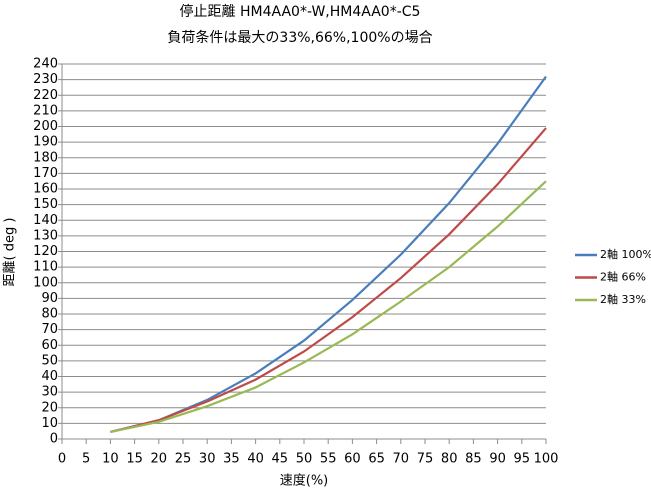 Image resolution: width=651 pixels, height=490 pixels. I want to click on legend-label: 2軸 100%, so click(625, 254).